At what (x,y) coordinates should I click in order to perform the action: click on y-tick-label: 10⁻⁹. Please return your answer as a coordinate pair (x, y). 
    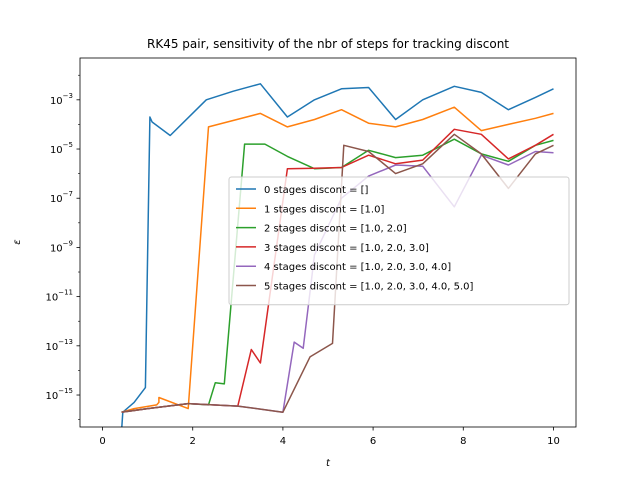
    Looking at the image, I should click on (61, 246).